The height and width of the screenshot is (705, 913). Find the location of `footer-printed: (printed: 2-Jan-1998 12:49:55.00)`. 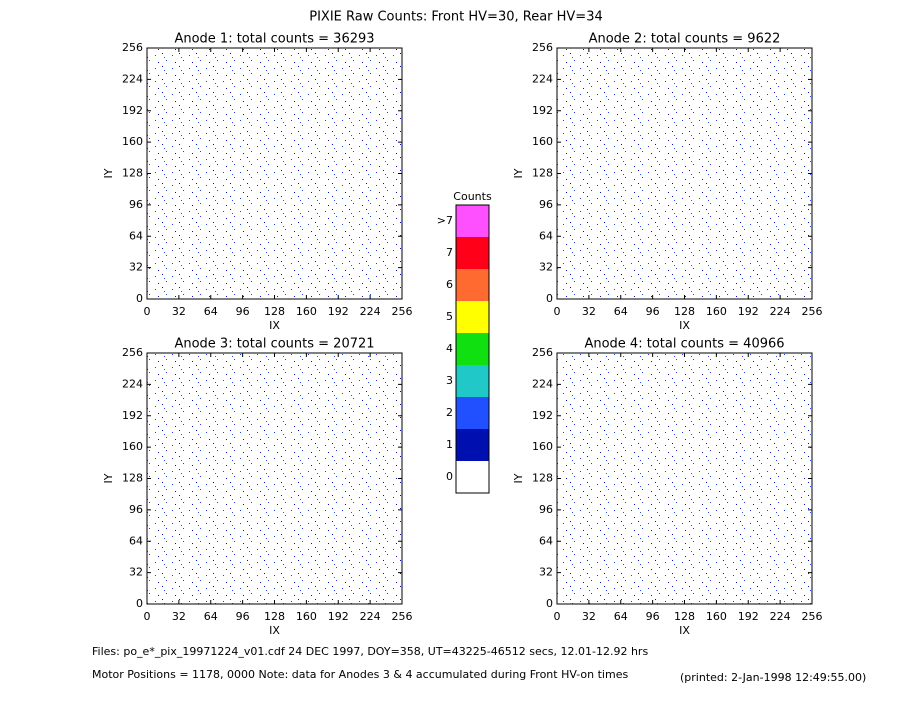

footer-printed: (printed: 2-Jan-1998 12:49:55.00) is located at coordinates (773, 677).